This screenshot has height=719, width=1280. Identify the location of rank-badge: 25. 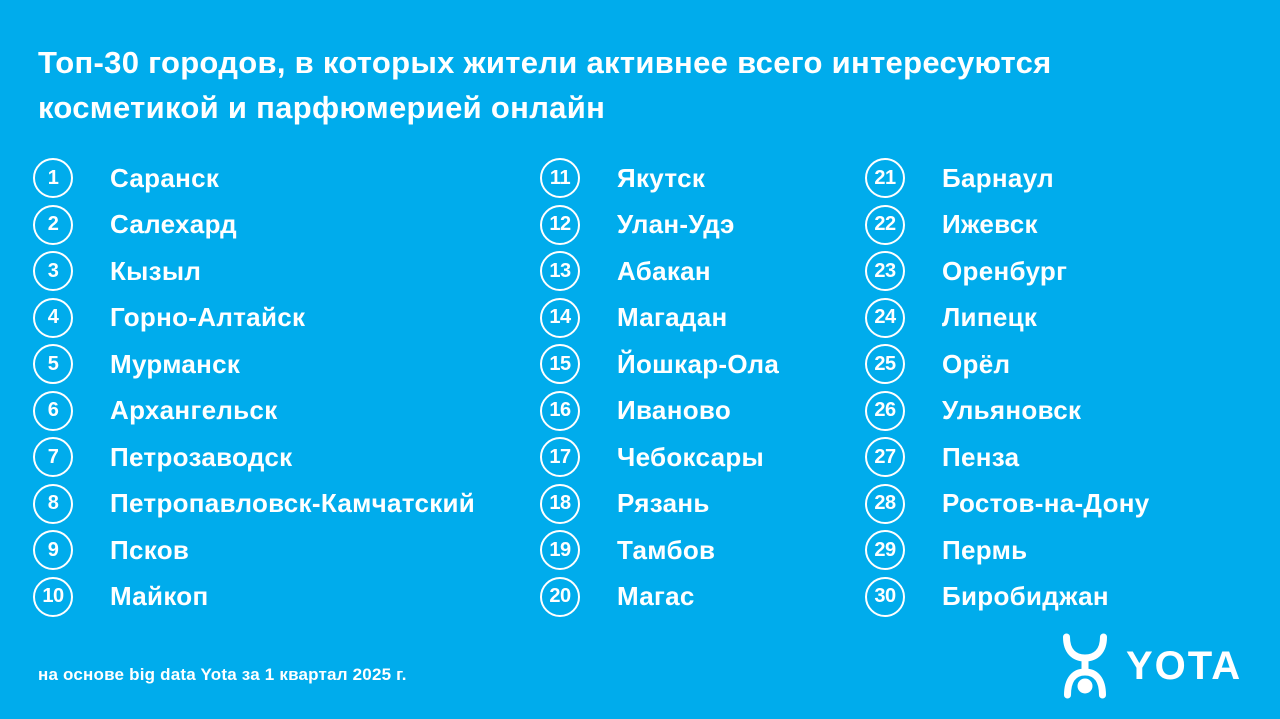
(885, 364).